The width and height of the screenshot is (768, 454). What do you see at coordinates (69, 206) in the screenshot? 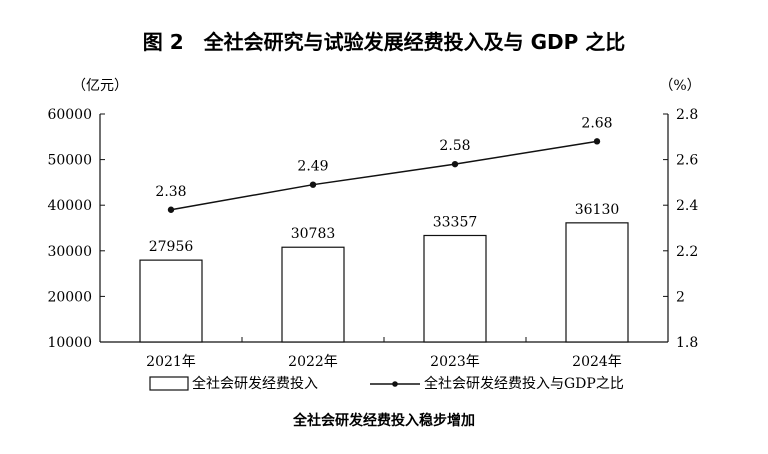
I see `left-tick-label: 40000` at bounding box center [69, 206].